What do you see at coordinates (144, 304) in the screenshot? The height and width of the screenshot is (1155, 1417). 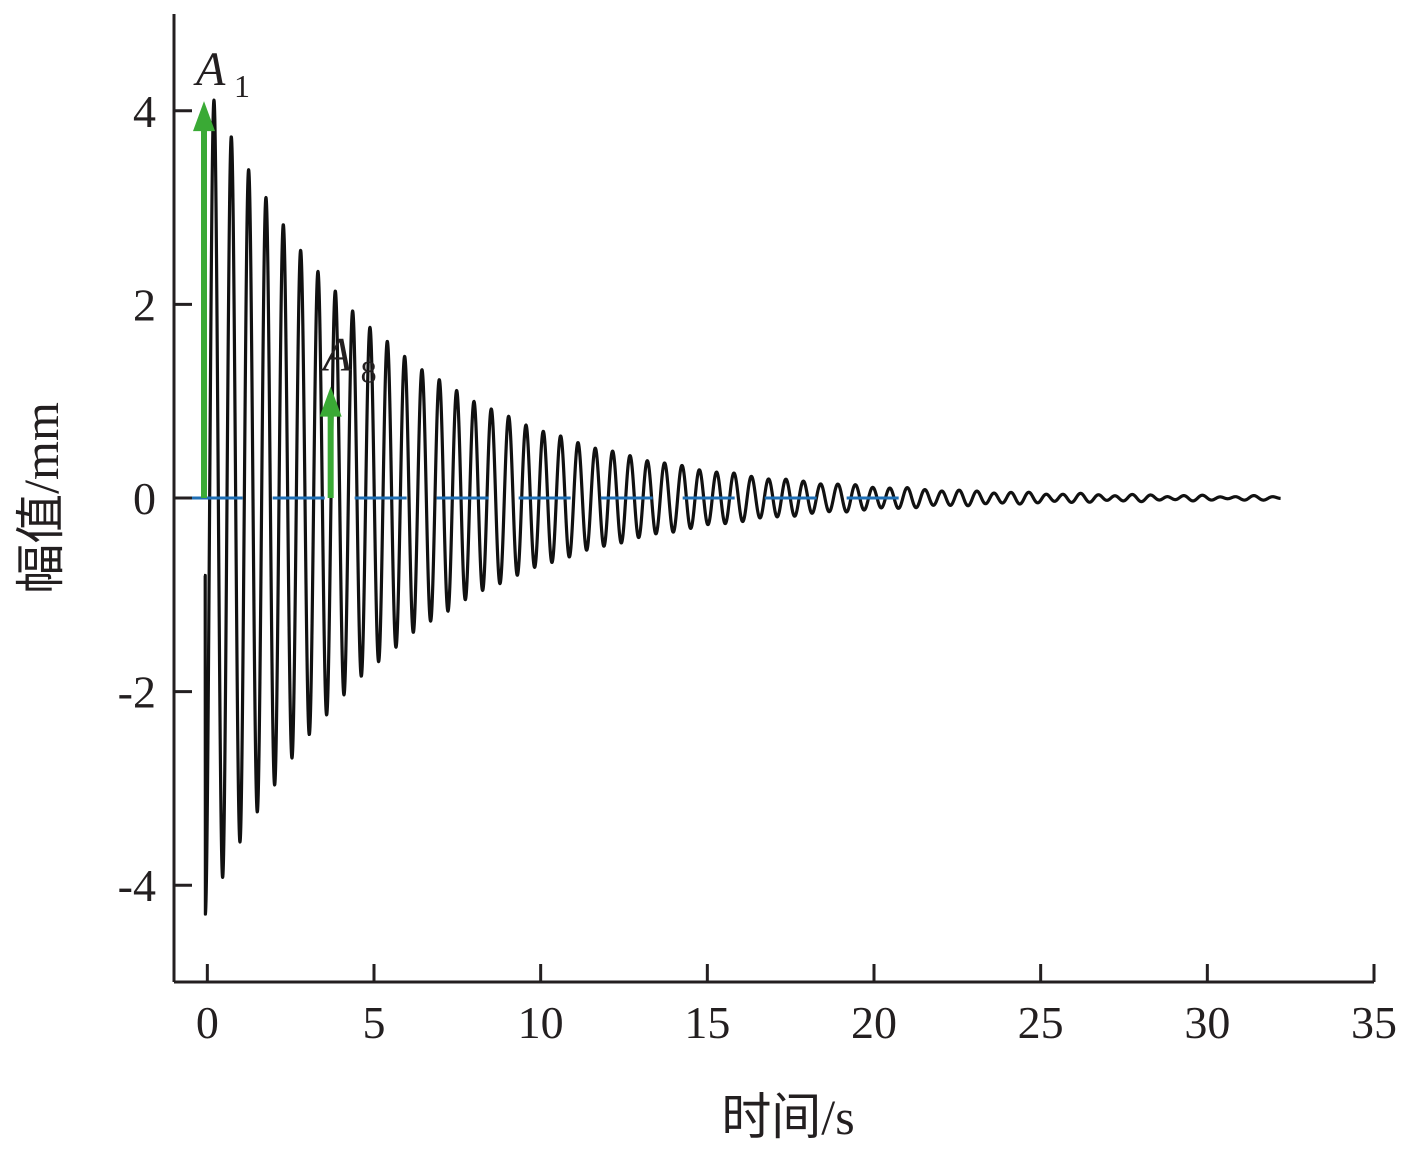 I see `y-tick-label: 2` at bounding box center [144, 304].